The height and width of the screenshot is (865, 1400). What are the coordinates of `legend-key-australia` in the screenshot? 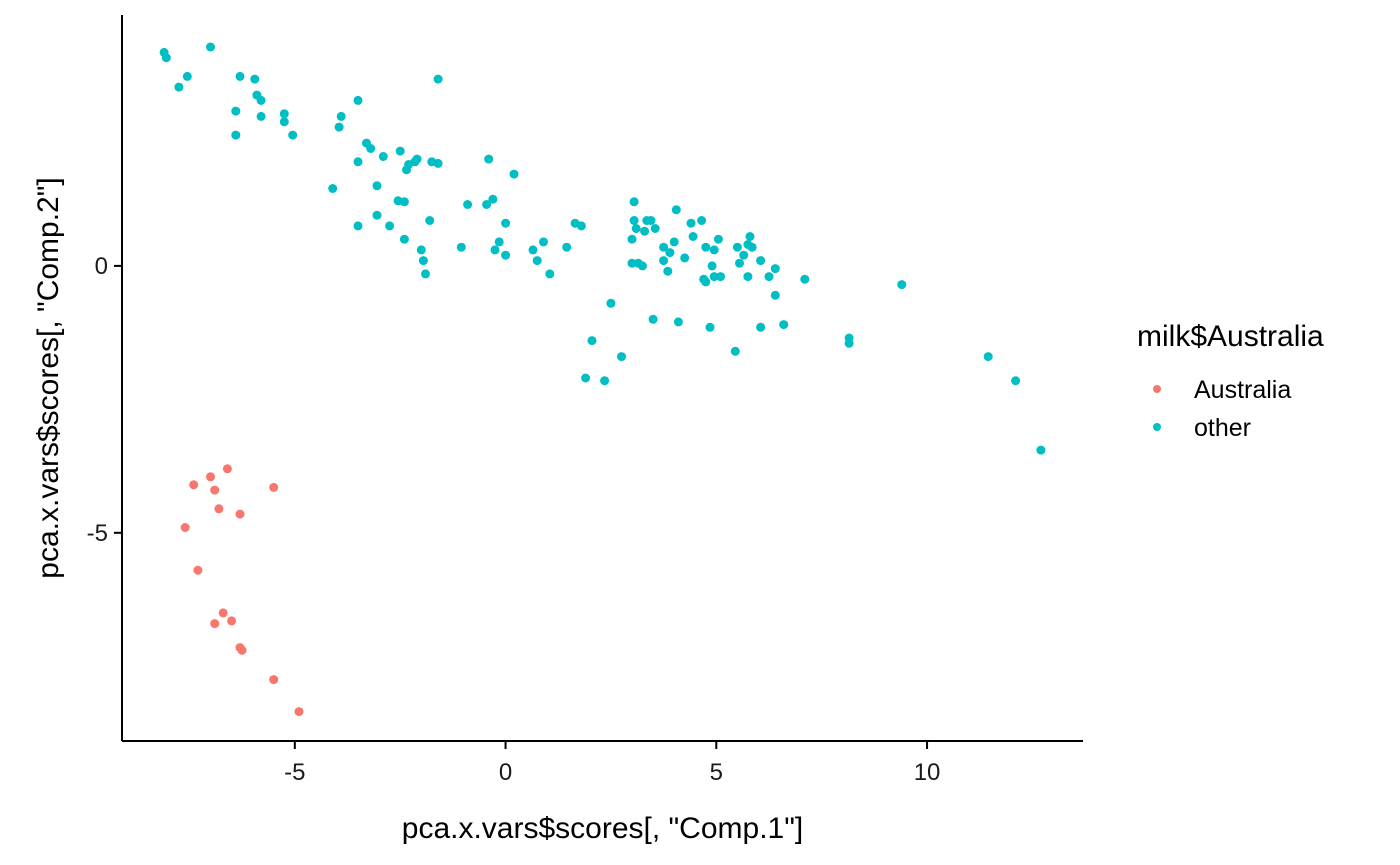 It's located at (1157, 389).